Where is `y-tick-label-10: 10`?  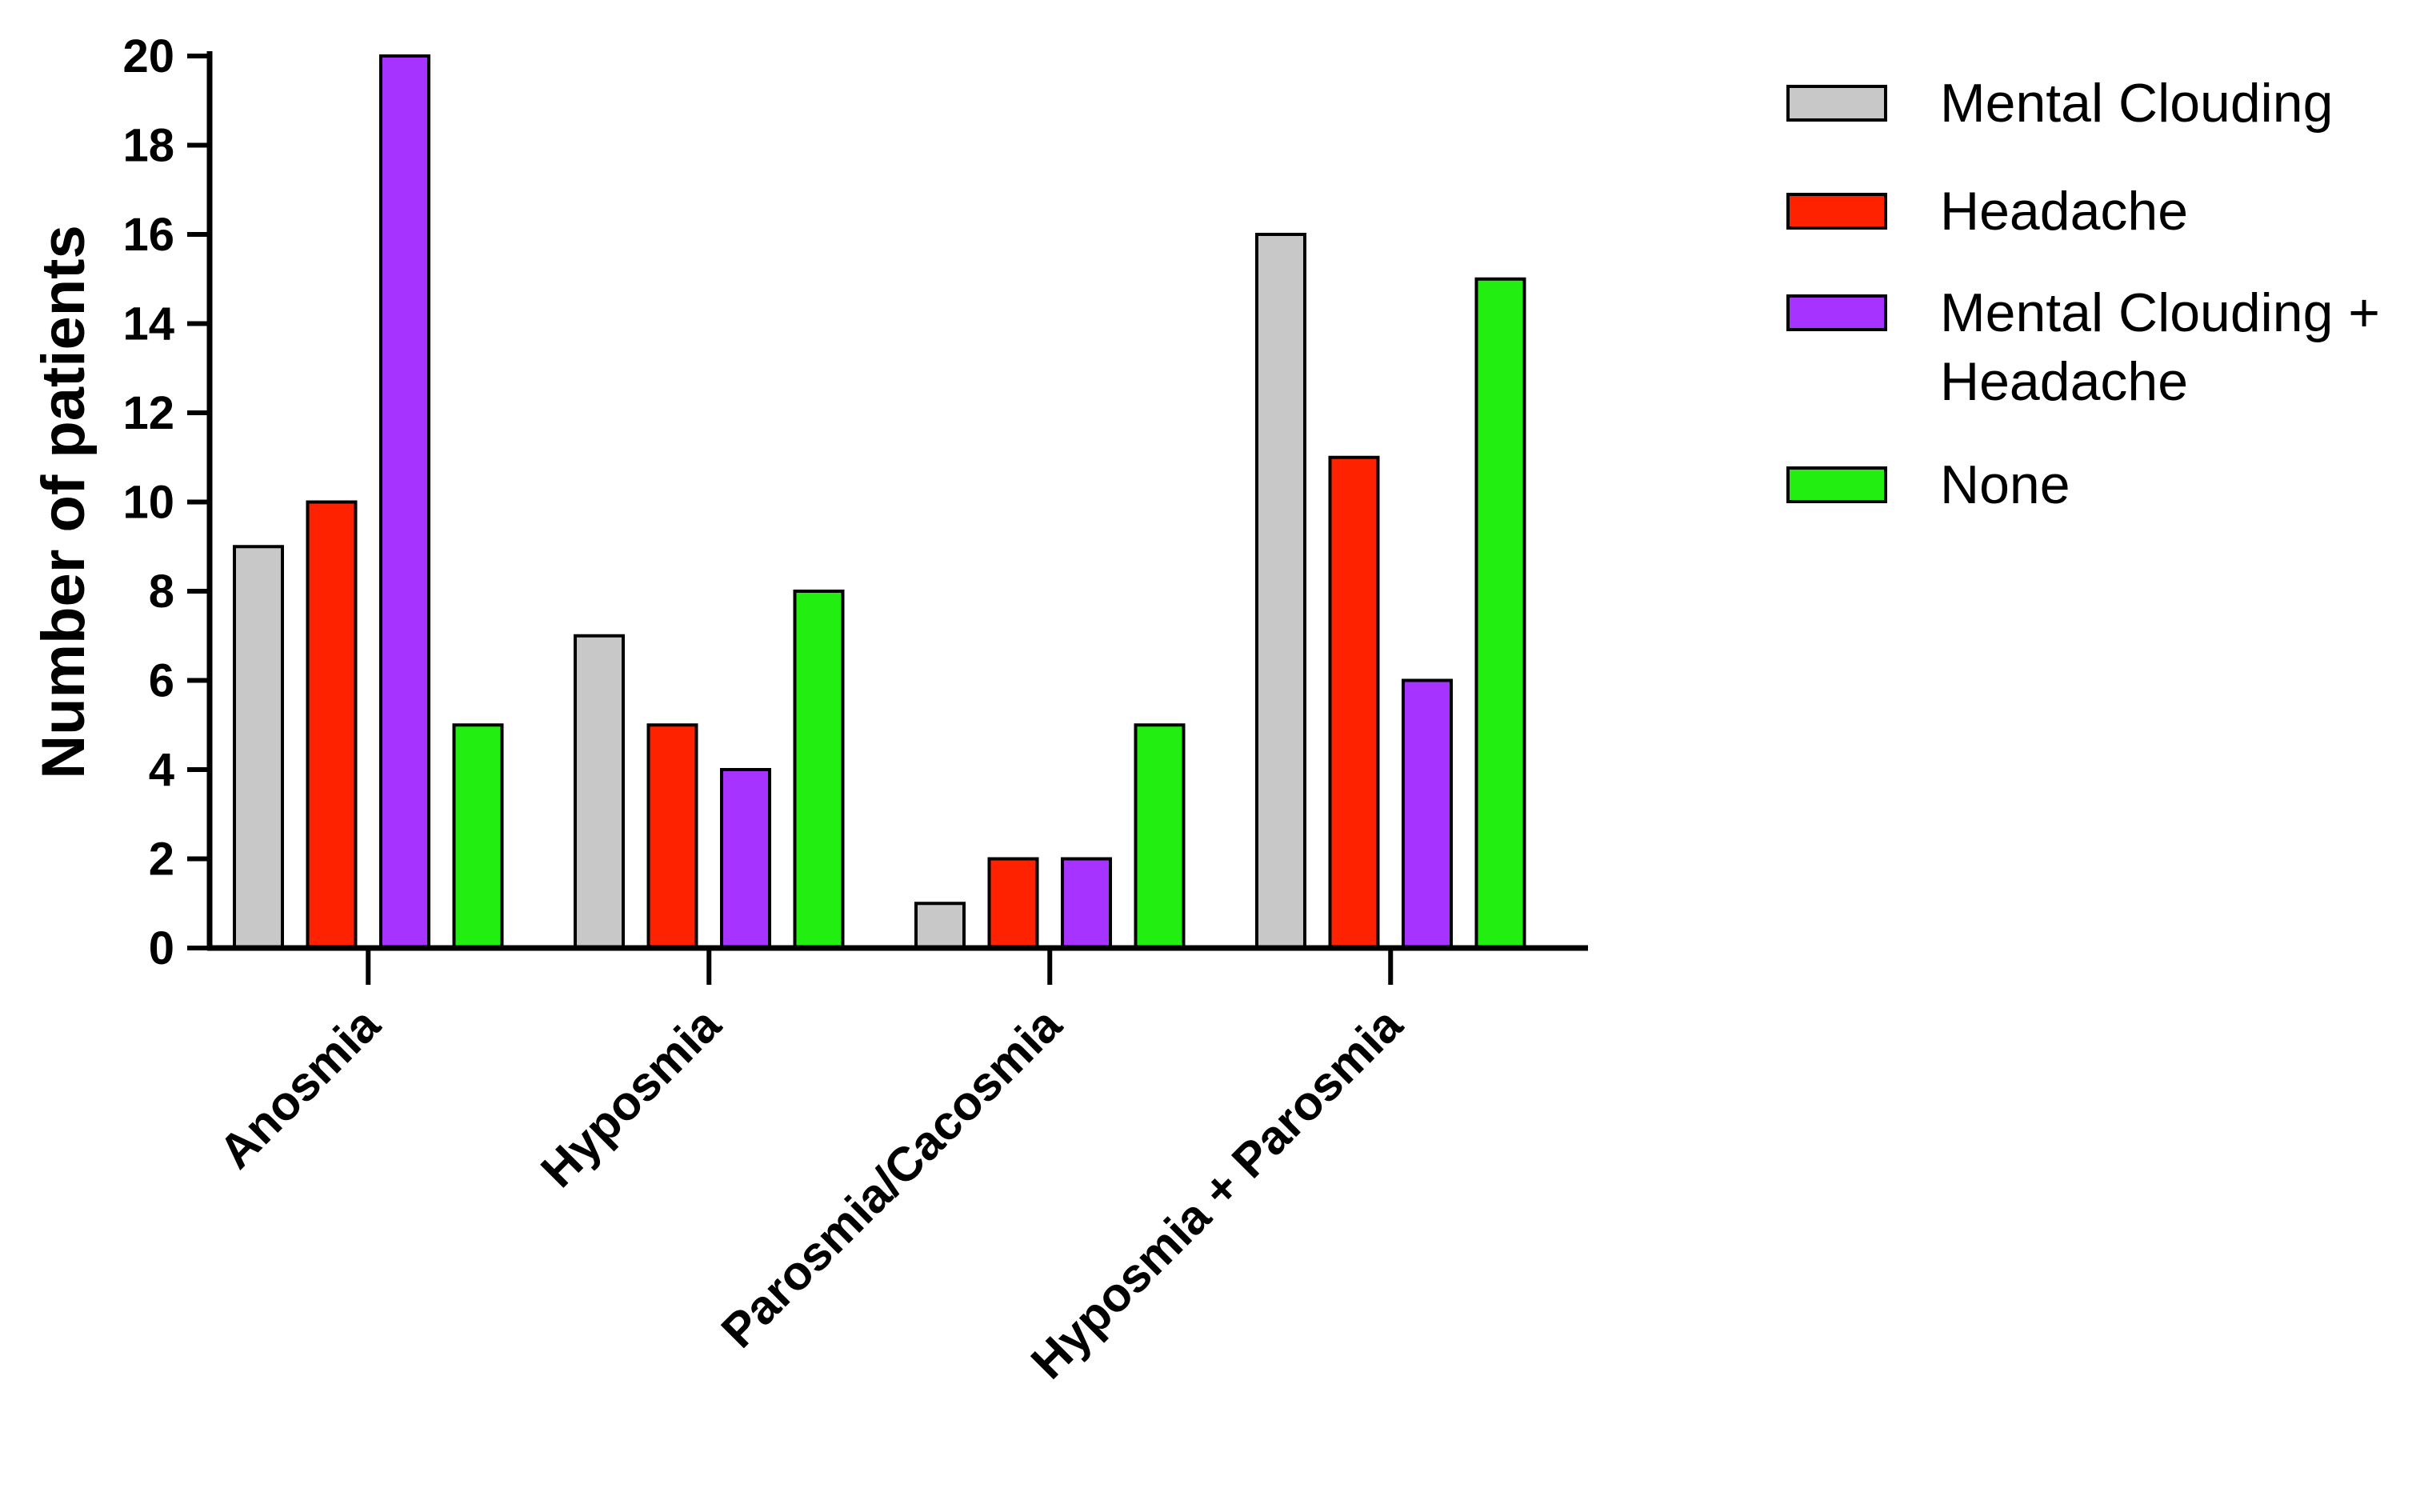 y-tick-label-10: 10 is located at coordinates (148, 503).